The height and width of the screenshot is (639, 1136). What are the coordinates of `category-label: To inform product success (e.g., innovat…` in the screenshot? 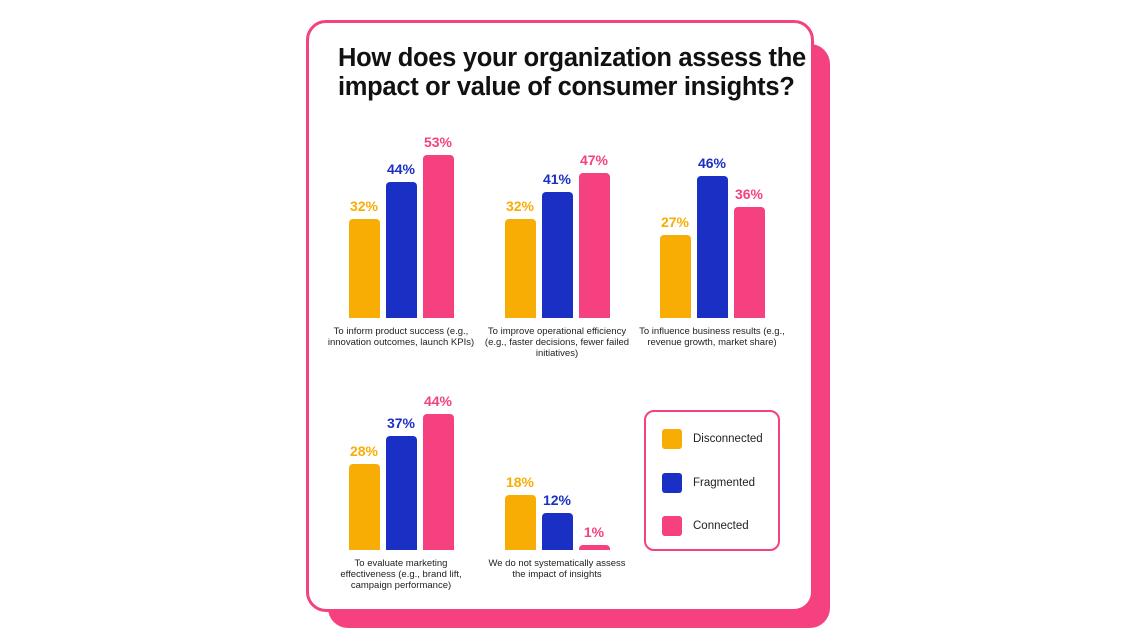 It's located at (401, 337).